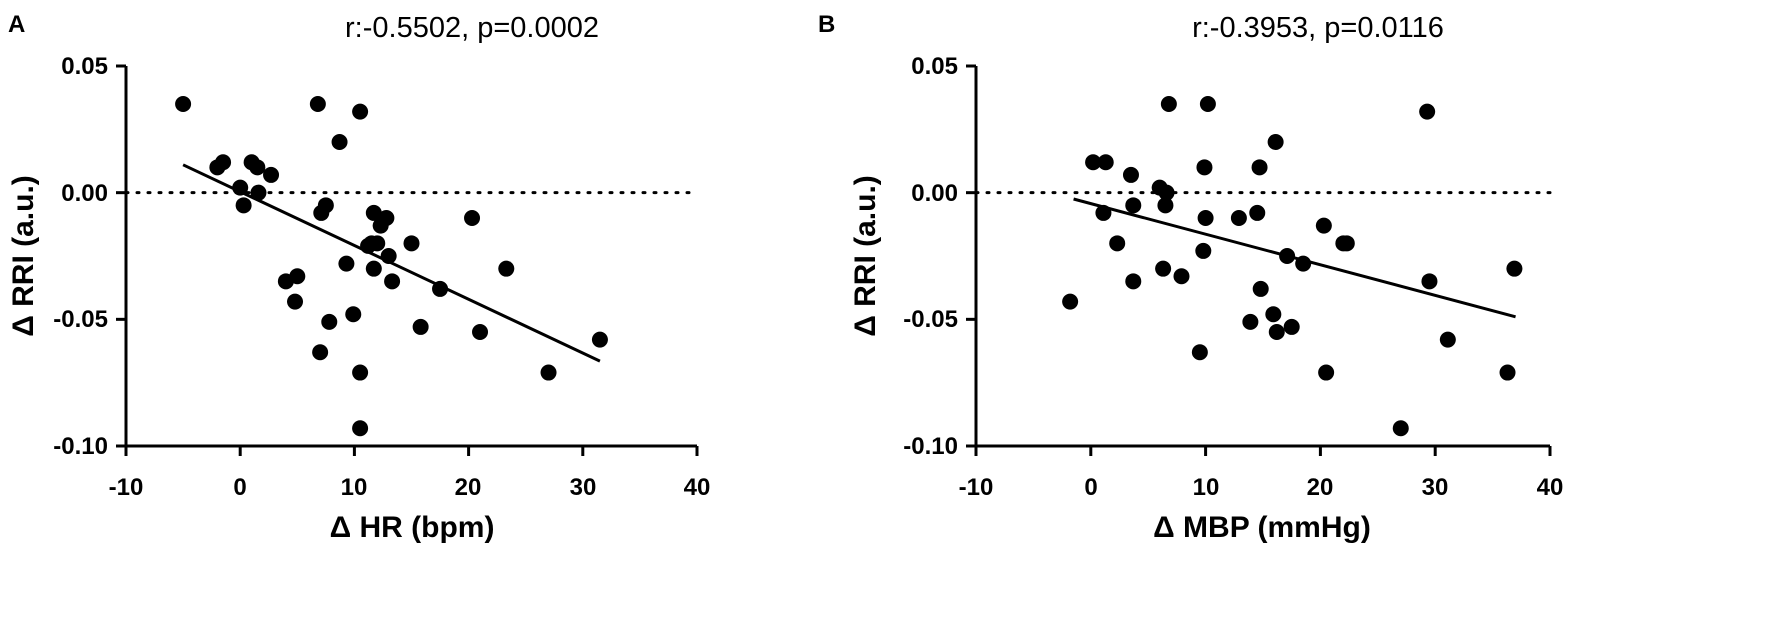 Image resolution: width=1772 pixels, height=620 pixels. Describe the element at coordinates (1262, 527) in the screenshot. I see `x-axis-label-b: Δ MBP (mmHg)` at that location.